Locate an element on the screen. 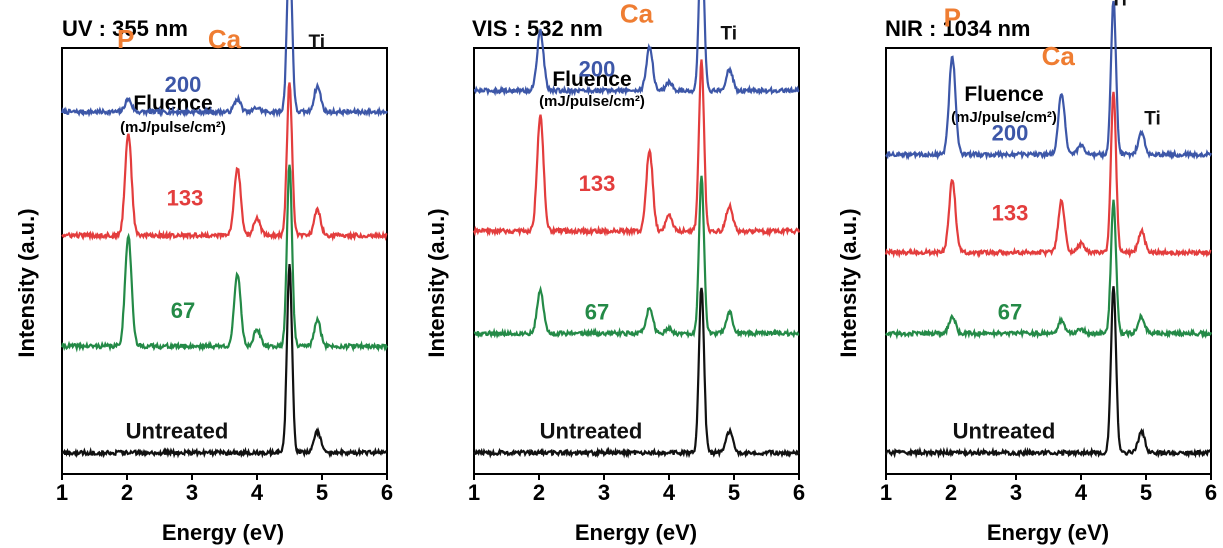 This screenshot has width=1223, height=548. panel-title: UV : 355 nm is located at coordinates (125, 28).